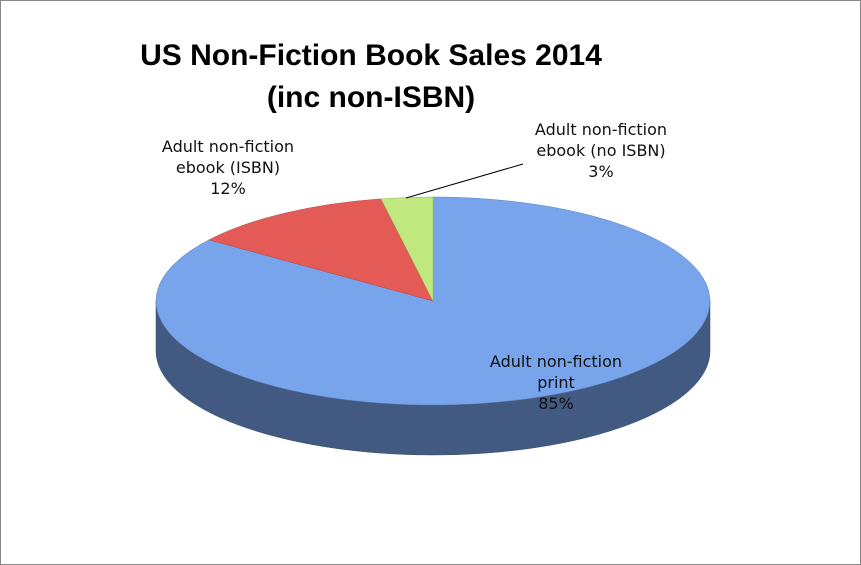 This screenshot has height=565, width=861. I want to click on pie-slice, so click(321, 250).